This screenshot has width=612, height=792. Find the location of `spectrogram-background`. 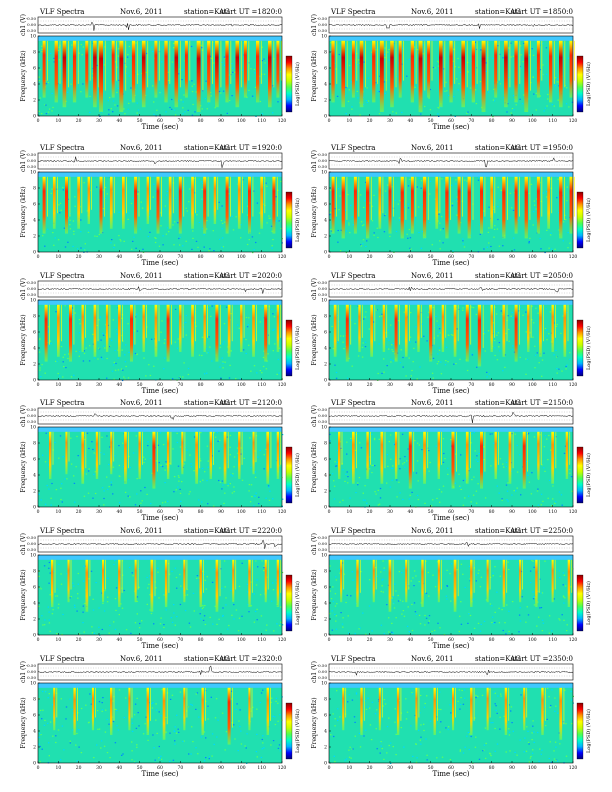

spectrogram-background is located at coordinates (451, 595).